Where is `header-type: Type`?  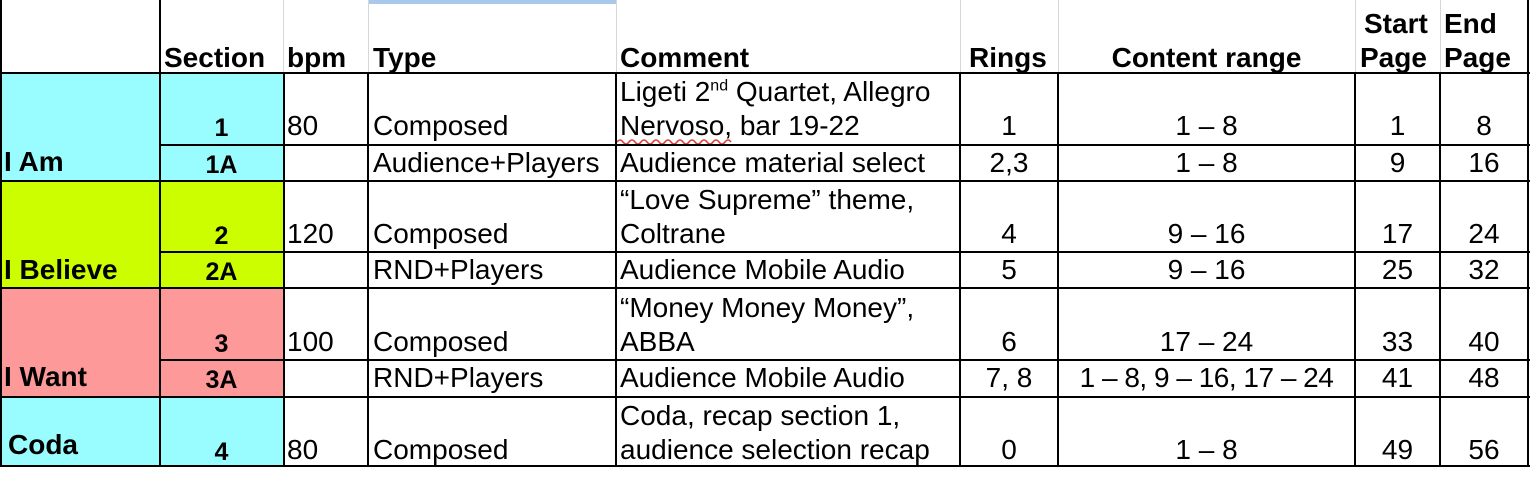
header-type: Type is located at coordinates (405, 57).